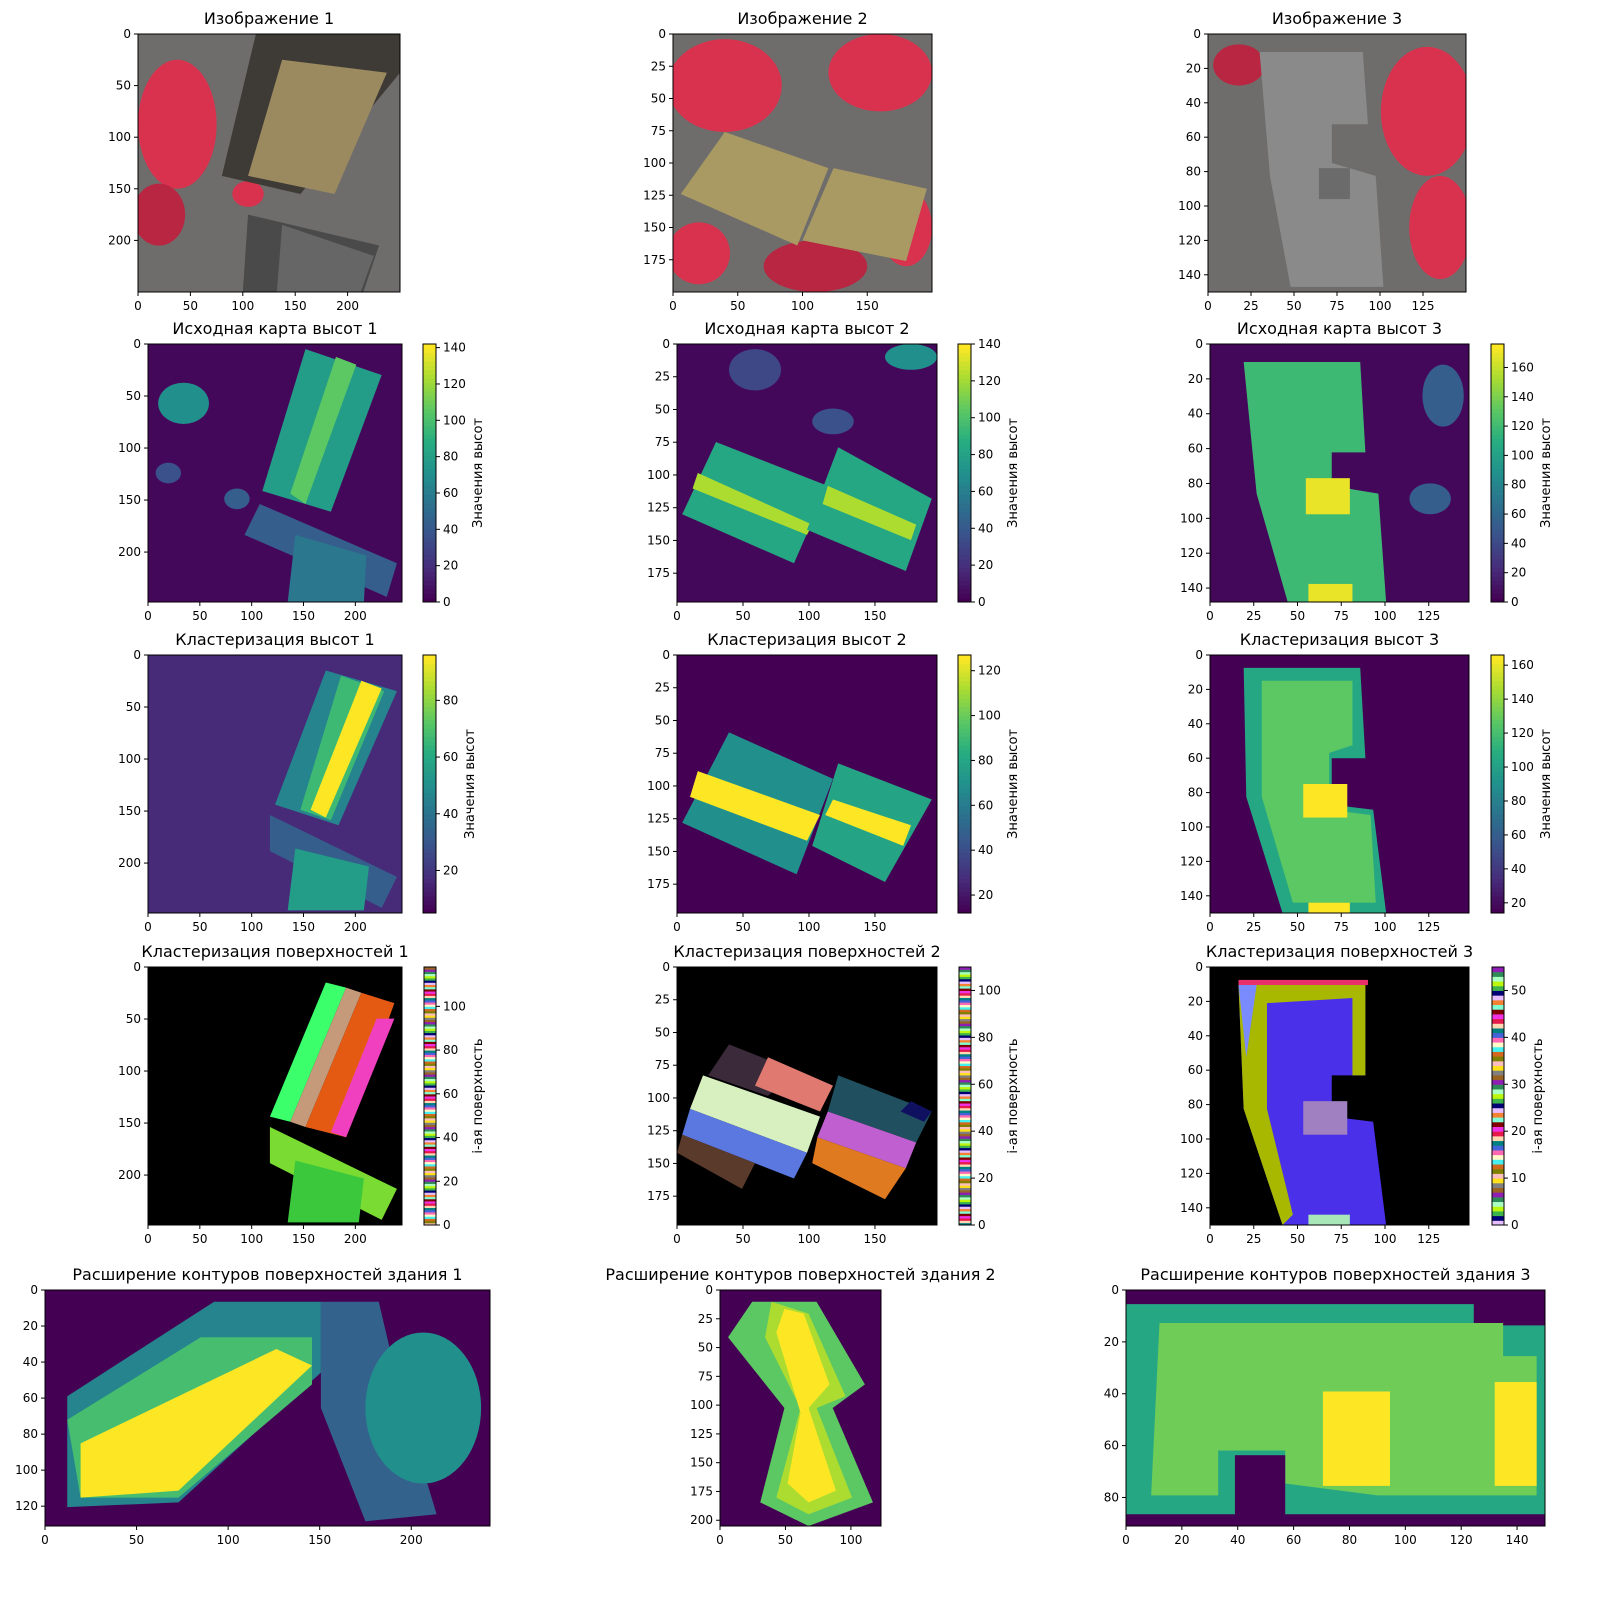 Image resolution: width=1606 pixels, height=1606 pixels. Describe the element at coordinates (985, 1178) in the screenshot. I see `colorbar-tick-label: 20` at that location.